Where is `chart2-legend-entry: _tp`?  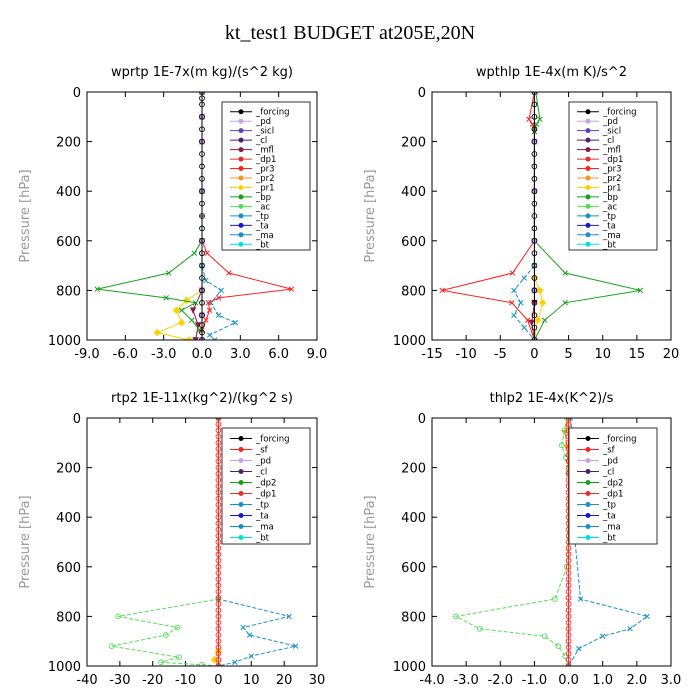 chart2-legend-entry: _tp is located at coordinates (262, 506).